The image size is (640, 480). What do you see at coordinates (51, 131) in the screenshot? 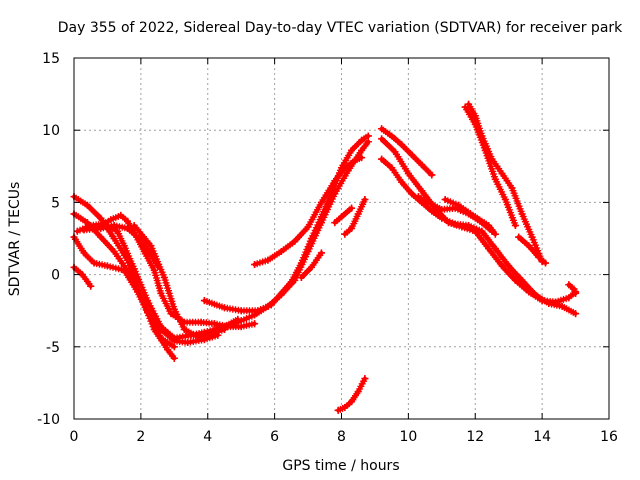
I see `y-tick-label: 10` at bounding box center [51, 131].